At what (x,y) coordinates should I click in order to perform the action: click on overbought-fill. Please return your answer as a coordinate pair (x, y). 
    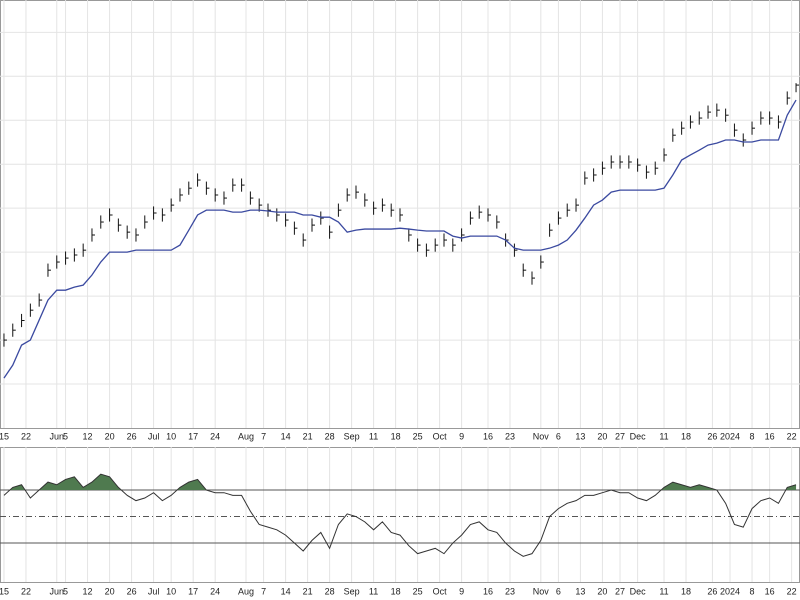
    Looking at the image, I should click on (403, 482).